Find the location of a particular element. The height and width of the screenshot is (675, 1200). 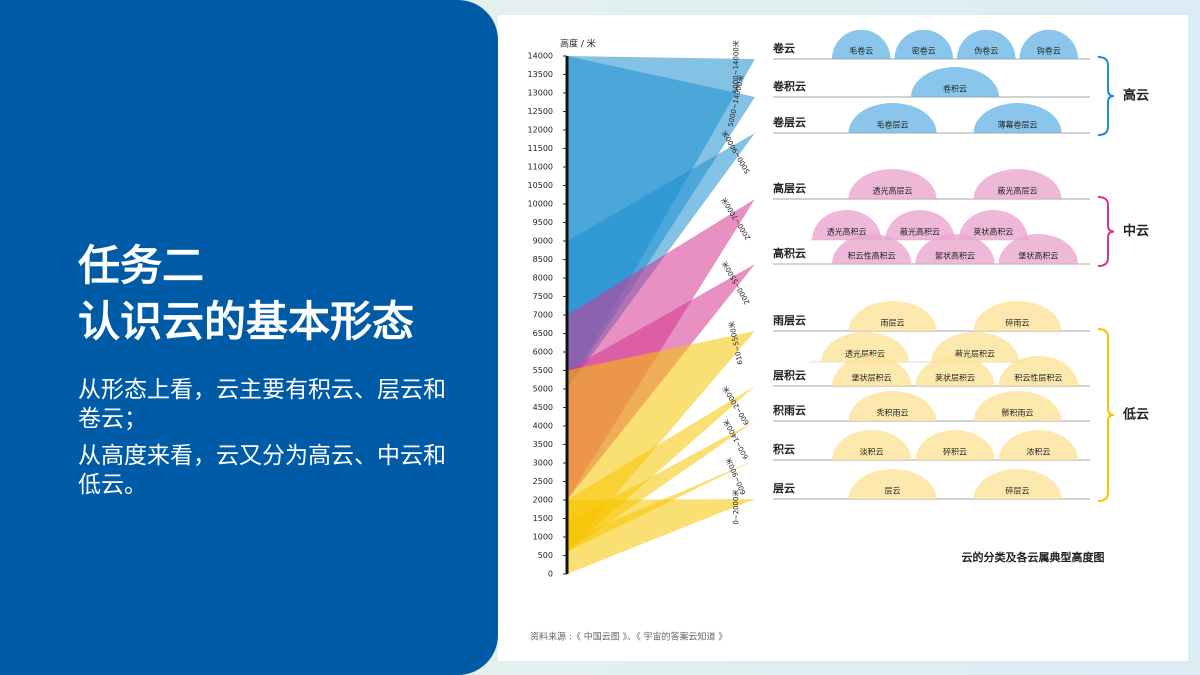

y-tick-label: 12500 is located at coordinates (540, 111).